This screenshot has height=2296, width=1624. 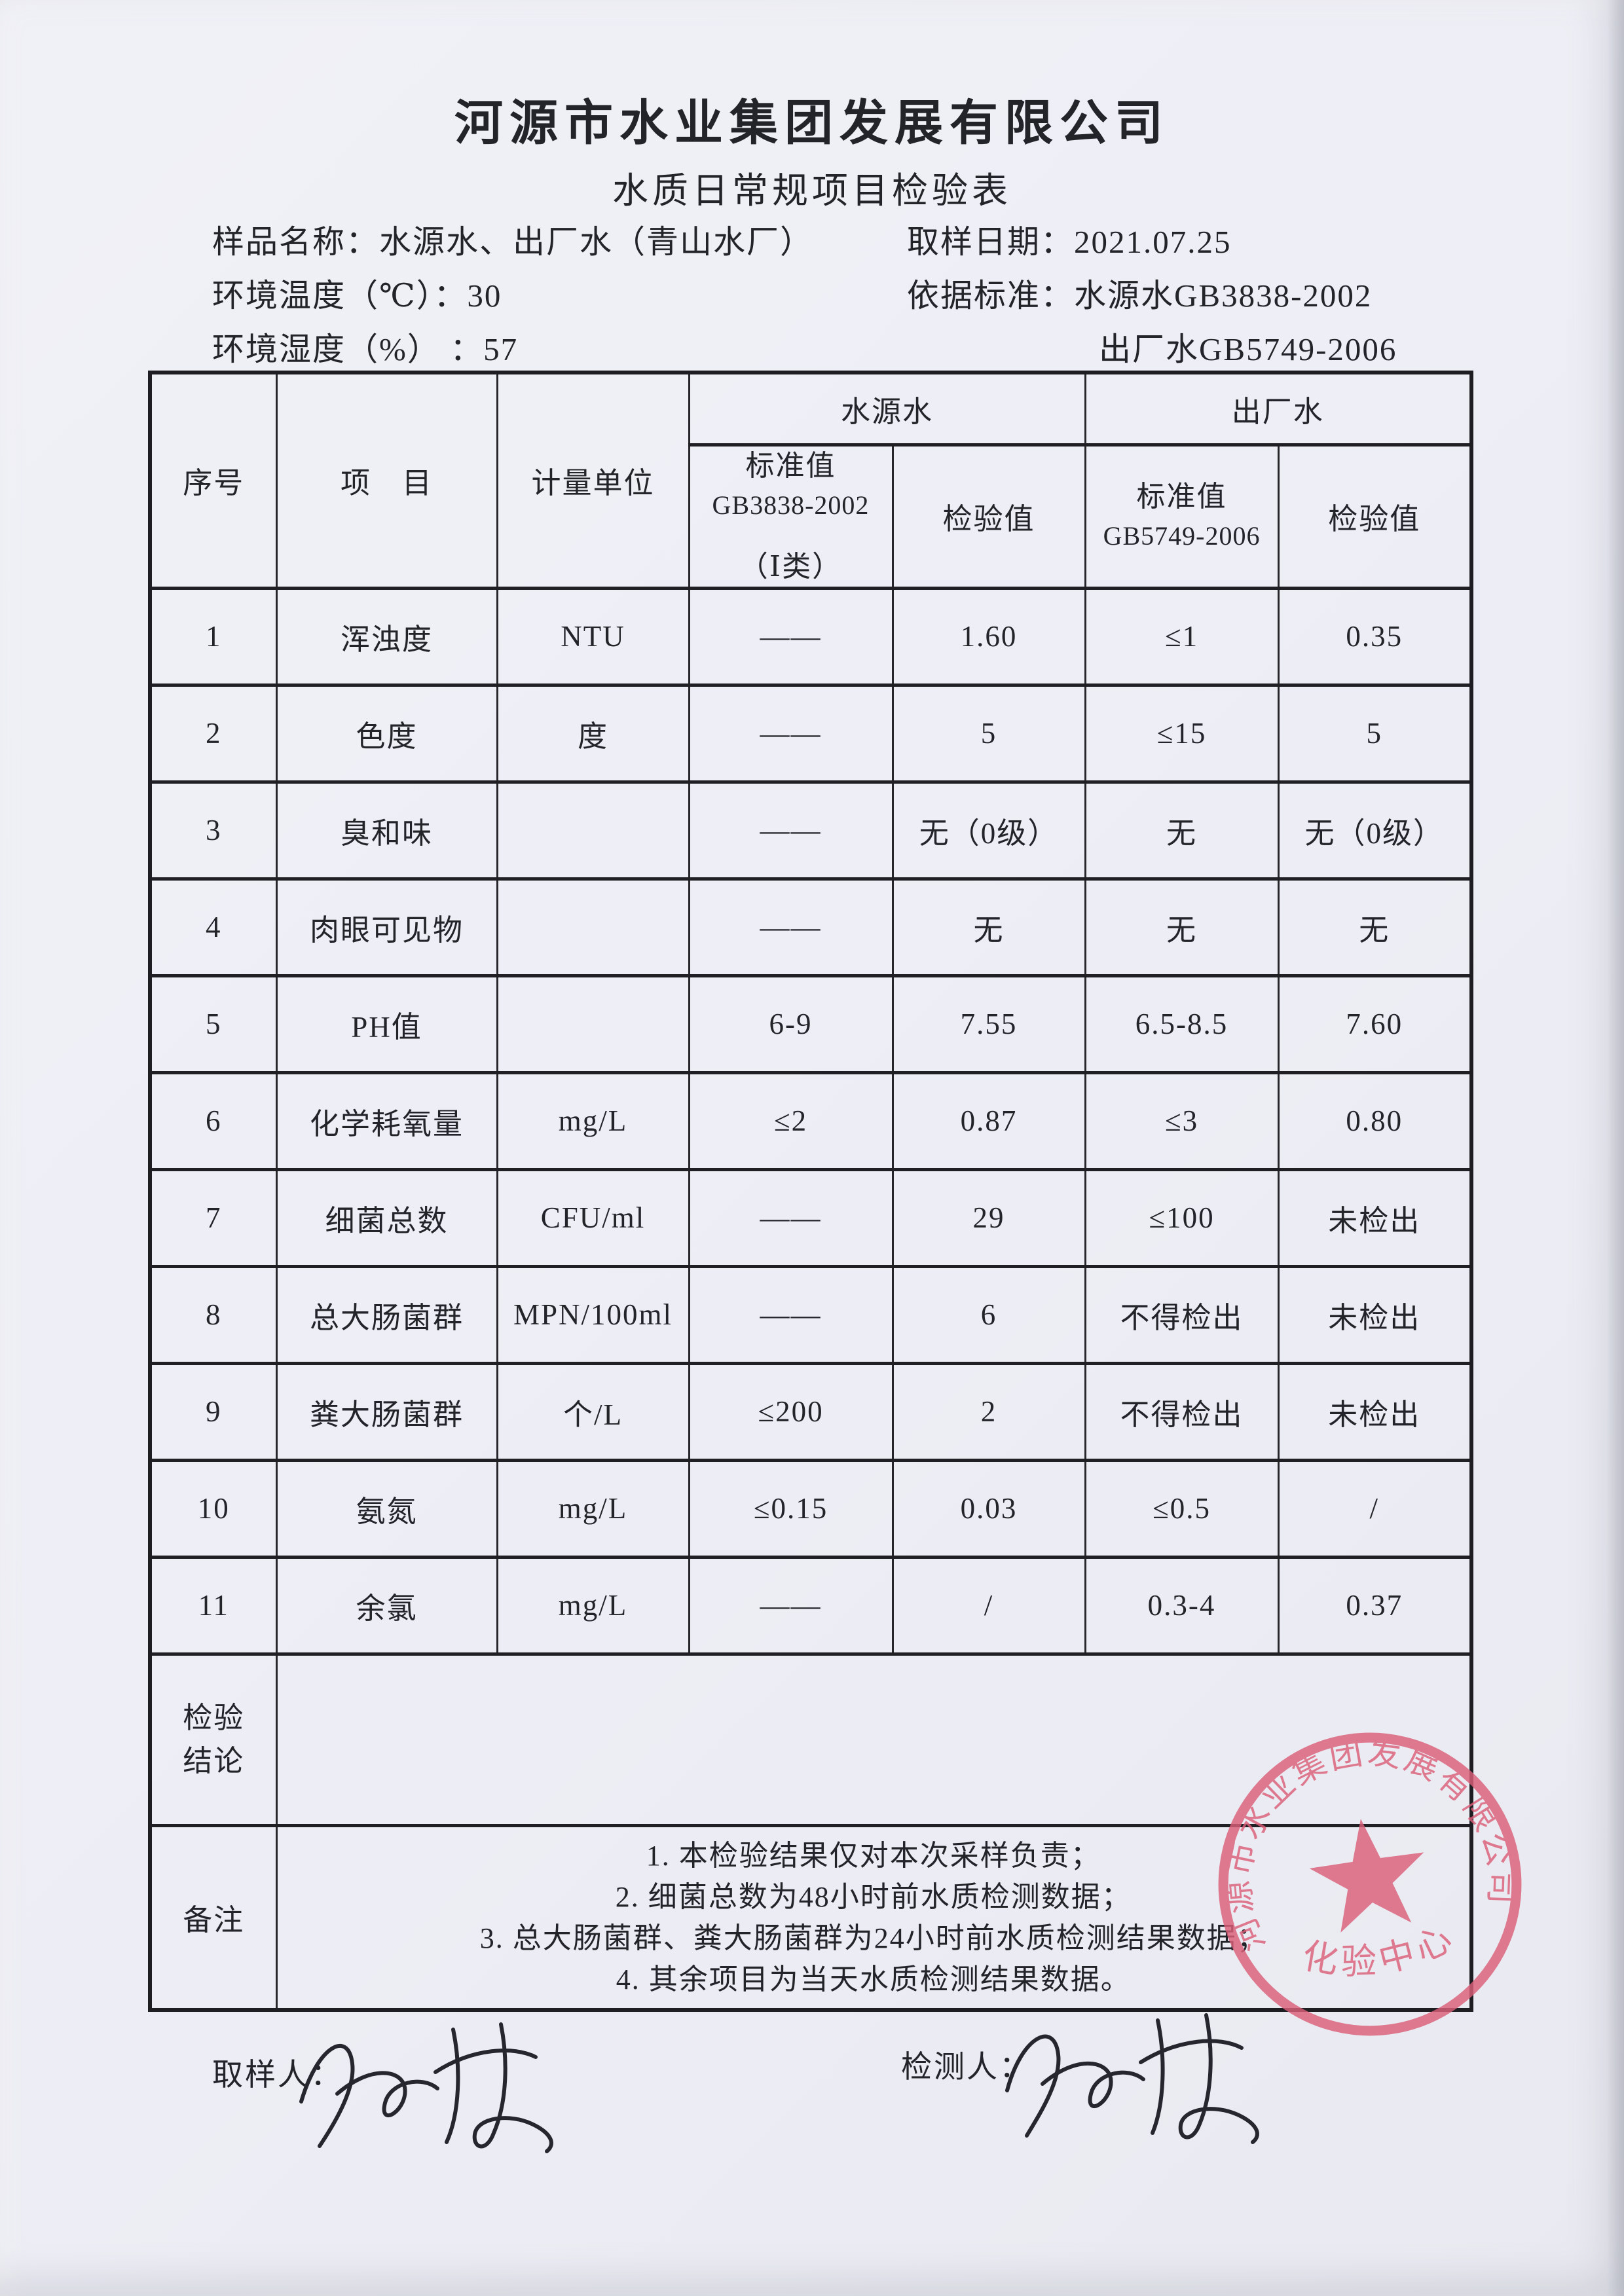 What do you see at coordinates (812, 191) in the screenshot?
I see `doc-title: 水质日常规项目检验表` at bounding box center [812, 191].